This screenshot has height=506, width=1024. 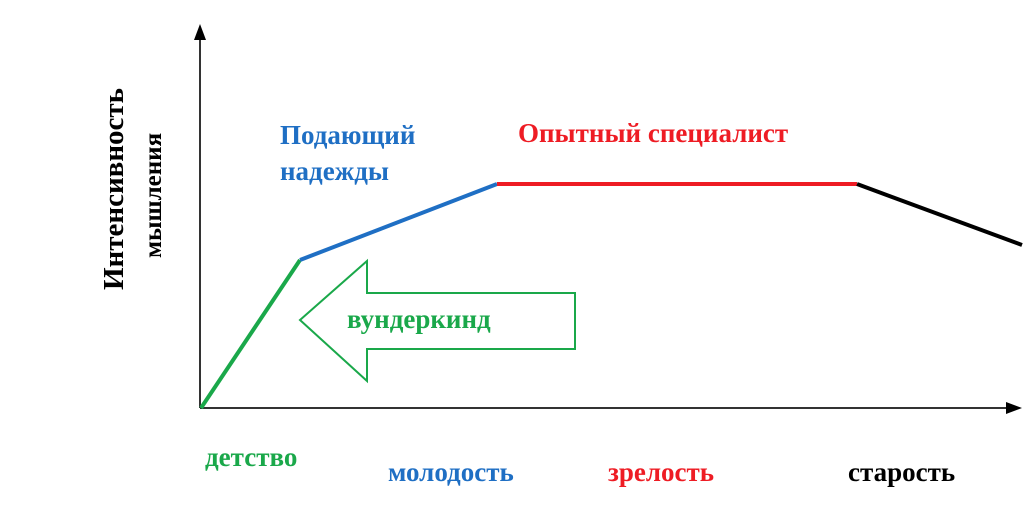 What do you see at coordinates (1014, 408) in the screenshot?
I see `x-axis-arrowhead` at bounding box center [1014, 408].